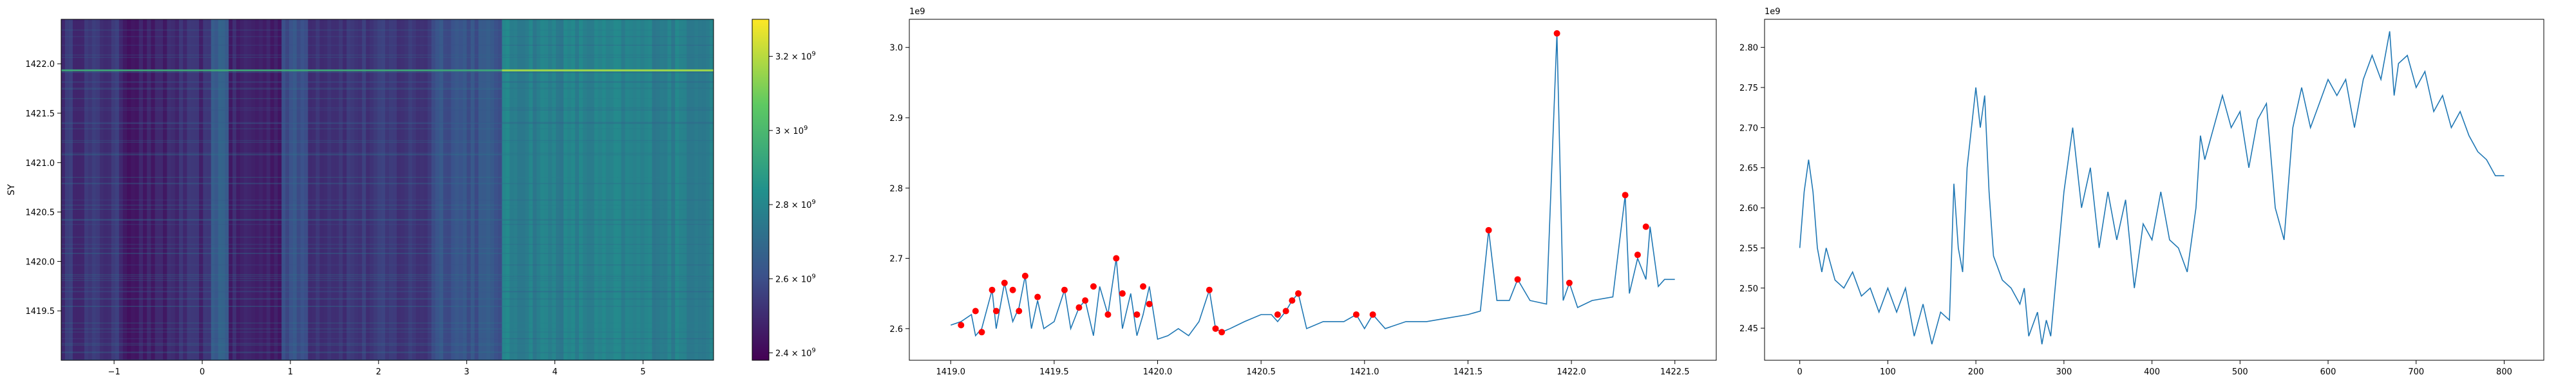  What do you see at coordinates (1748, 329) in the screenshot?
I see `y-tick-label: 2.45` at bounding box center [1748, 329].